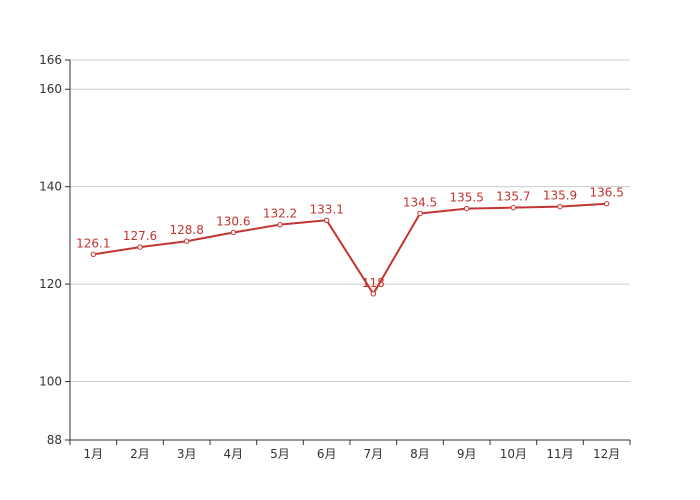 The width and height of the screenshot is (700, 500). What do you see at coordinates (93, 243) in the screenshot?
I see `data-label: 126.1` at bounding box center [93, 243].